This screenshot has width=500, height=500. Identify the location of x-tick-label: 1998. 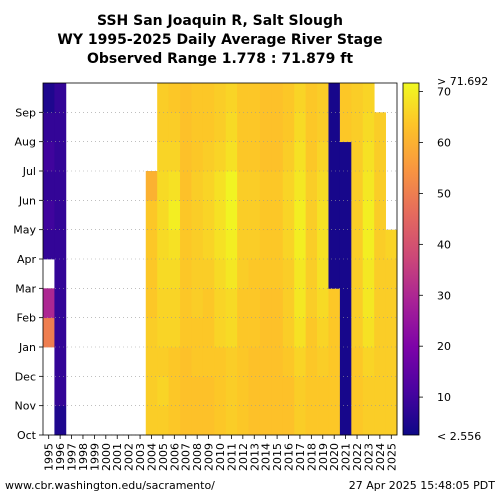
(83, 457).